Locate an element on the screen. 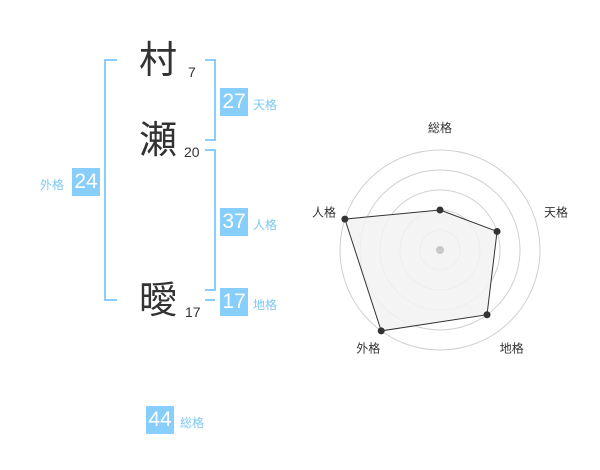 This screenshot has width=600, height=470. tenkaku-value: 27 is located at coordinates (234, 102).